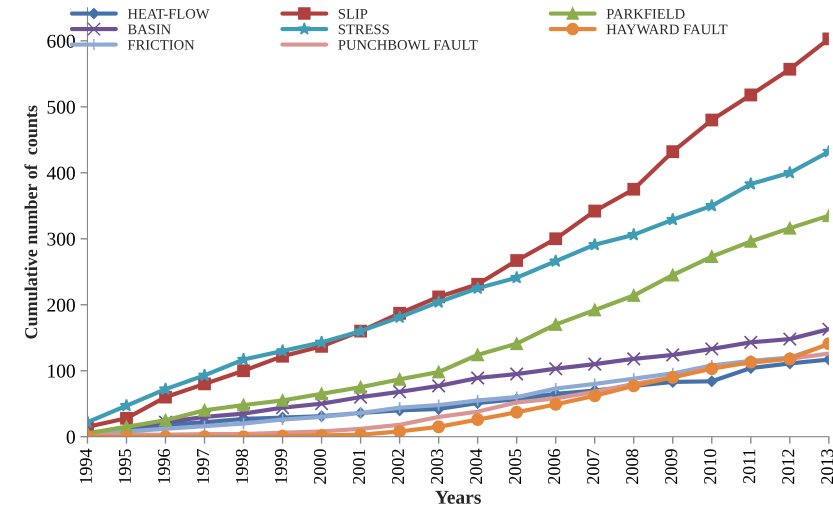  I want to click on legend-label: STRESS, so click(363, 29).